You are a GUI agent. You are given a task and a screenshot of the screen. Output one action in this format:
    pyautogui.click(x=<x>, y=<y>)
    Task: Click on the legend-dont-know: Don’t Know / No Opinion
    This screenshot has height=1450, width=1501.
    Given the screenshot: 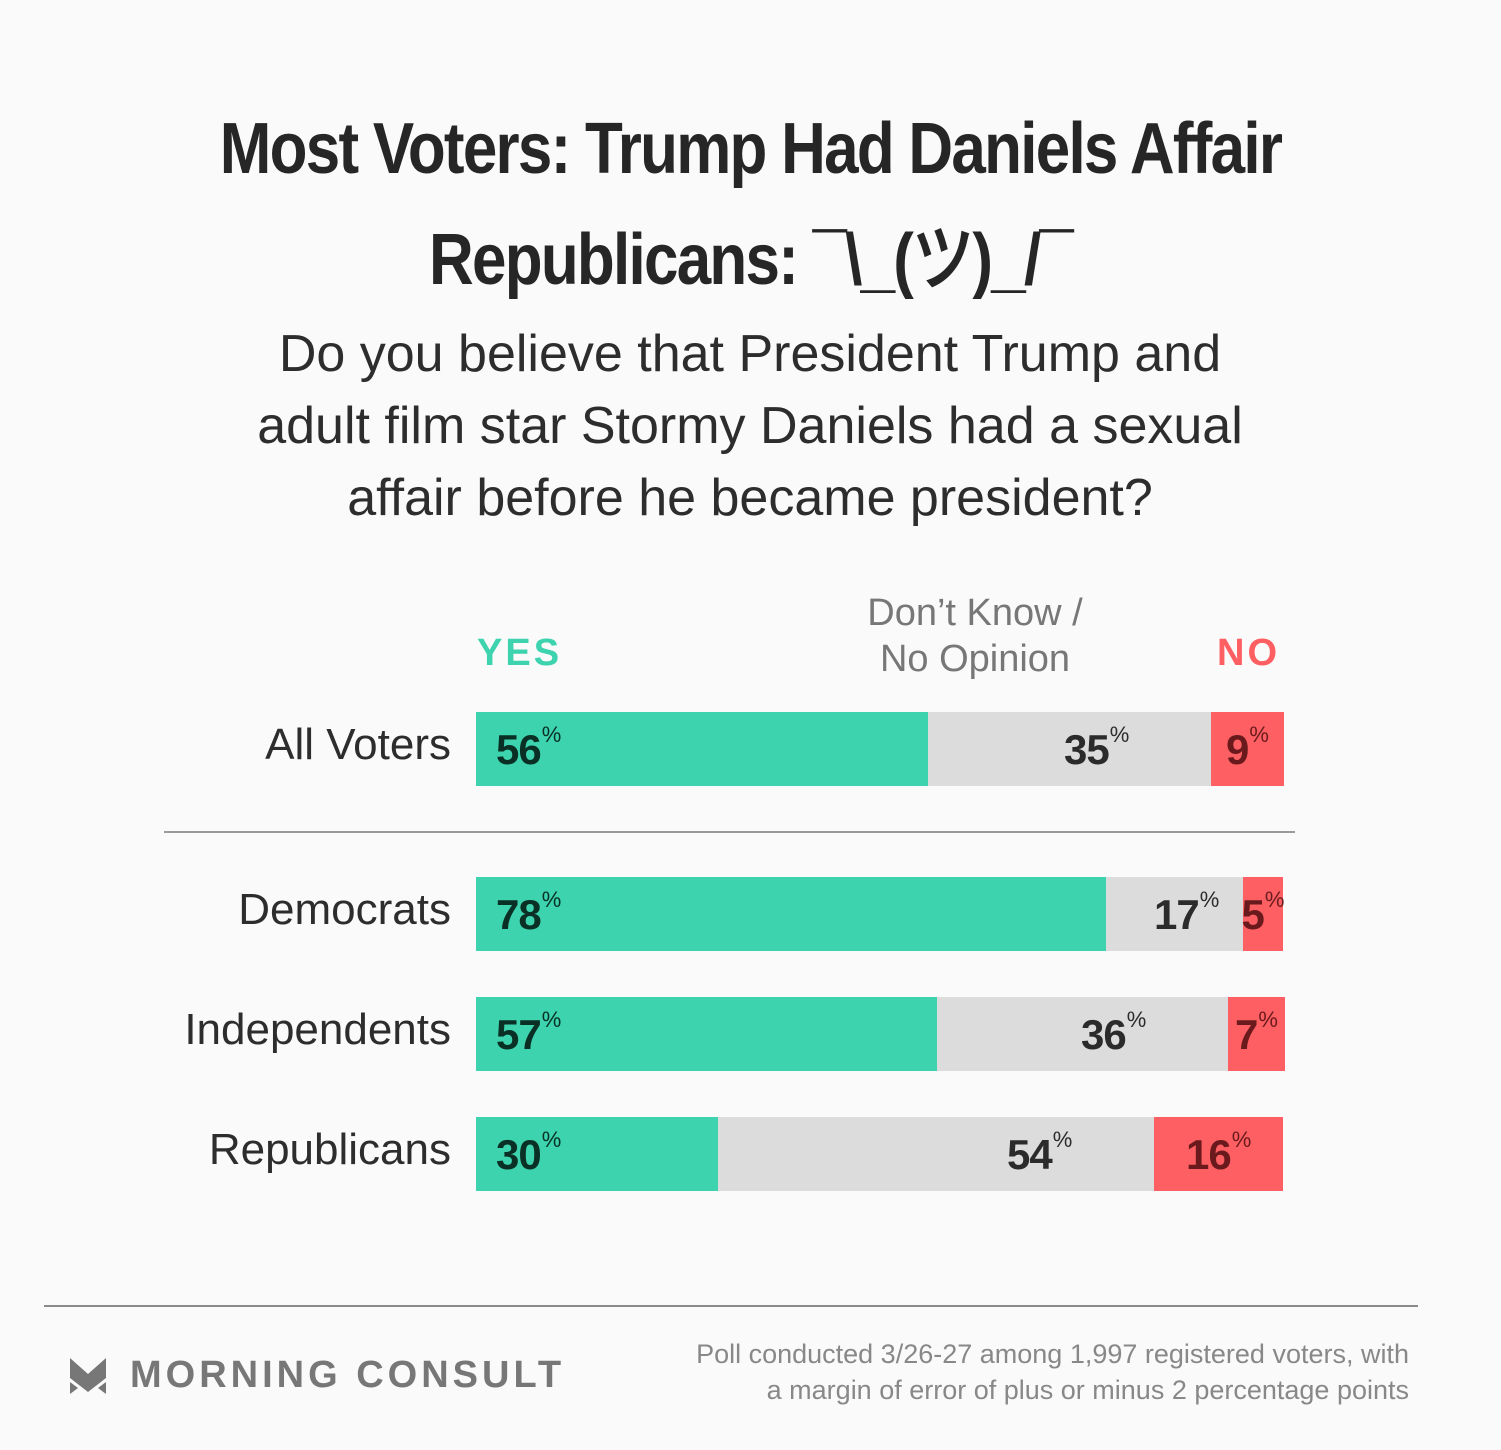 What is the action you would take?
    pyautogui.click(x=975, y=636)
    